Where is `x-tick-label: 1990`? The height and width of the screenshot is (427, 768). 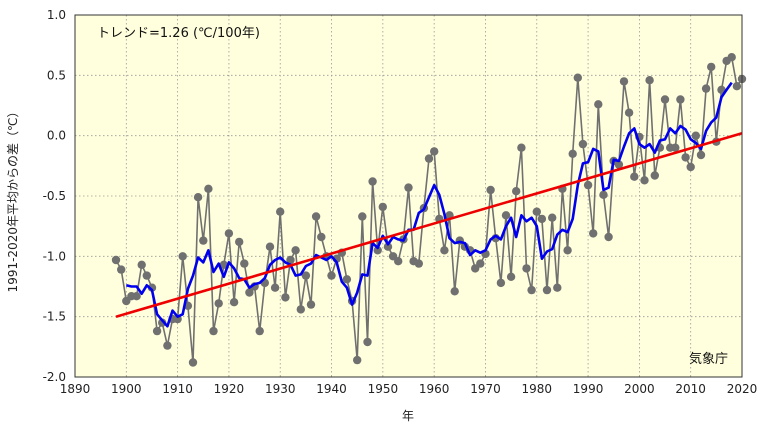
x-tick-label: 1990 is located at coordinates (588, 389).